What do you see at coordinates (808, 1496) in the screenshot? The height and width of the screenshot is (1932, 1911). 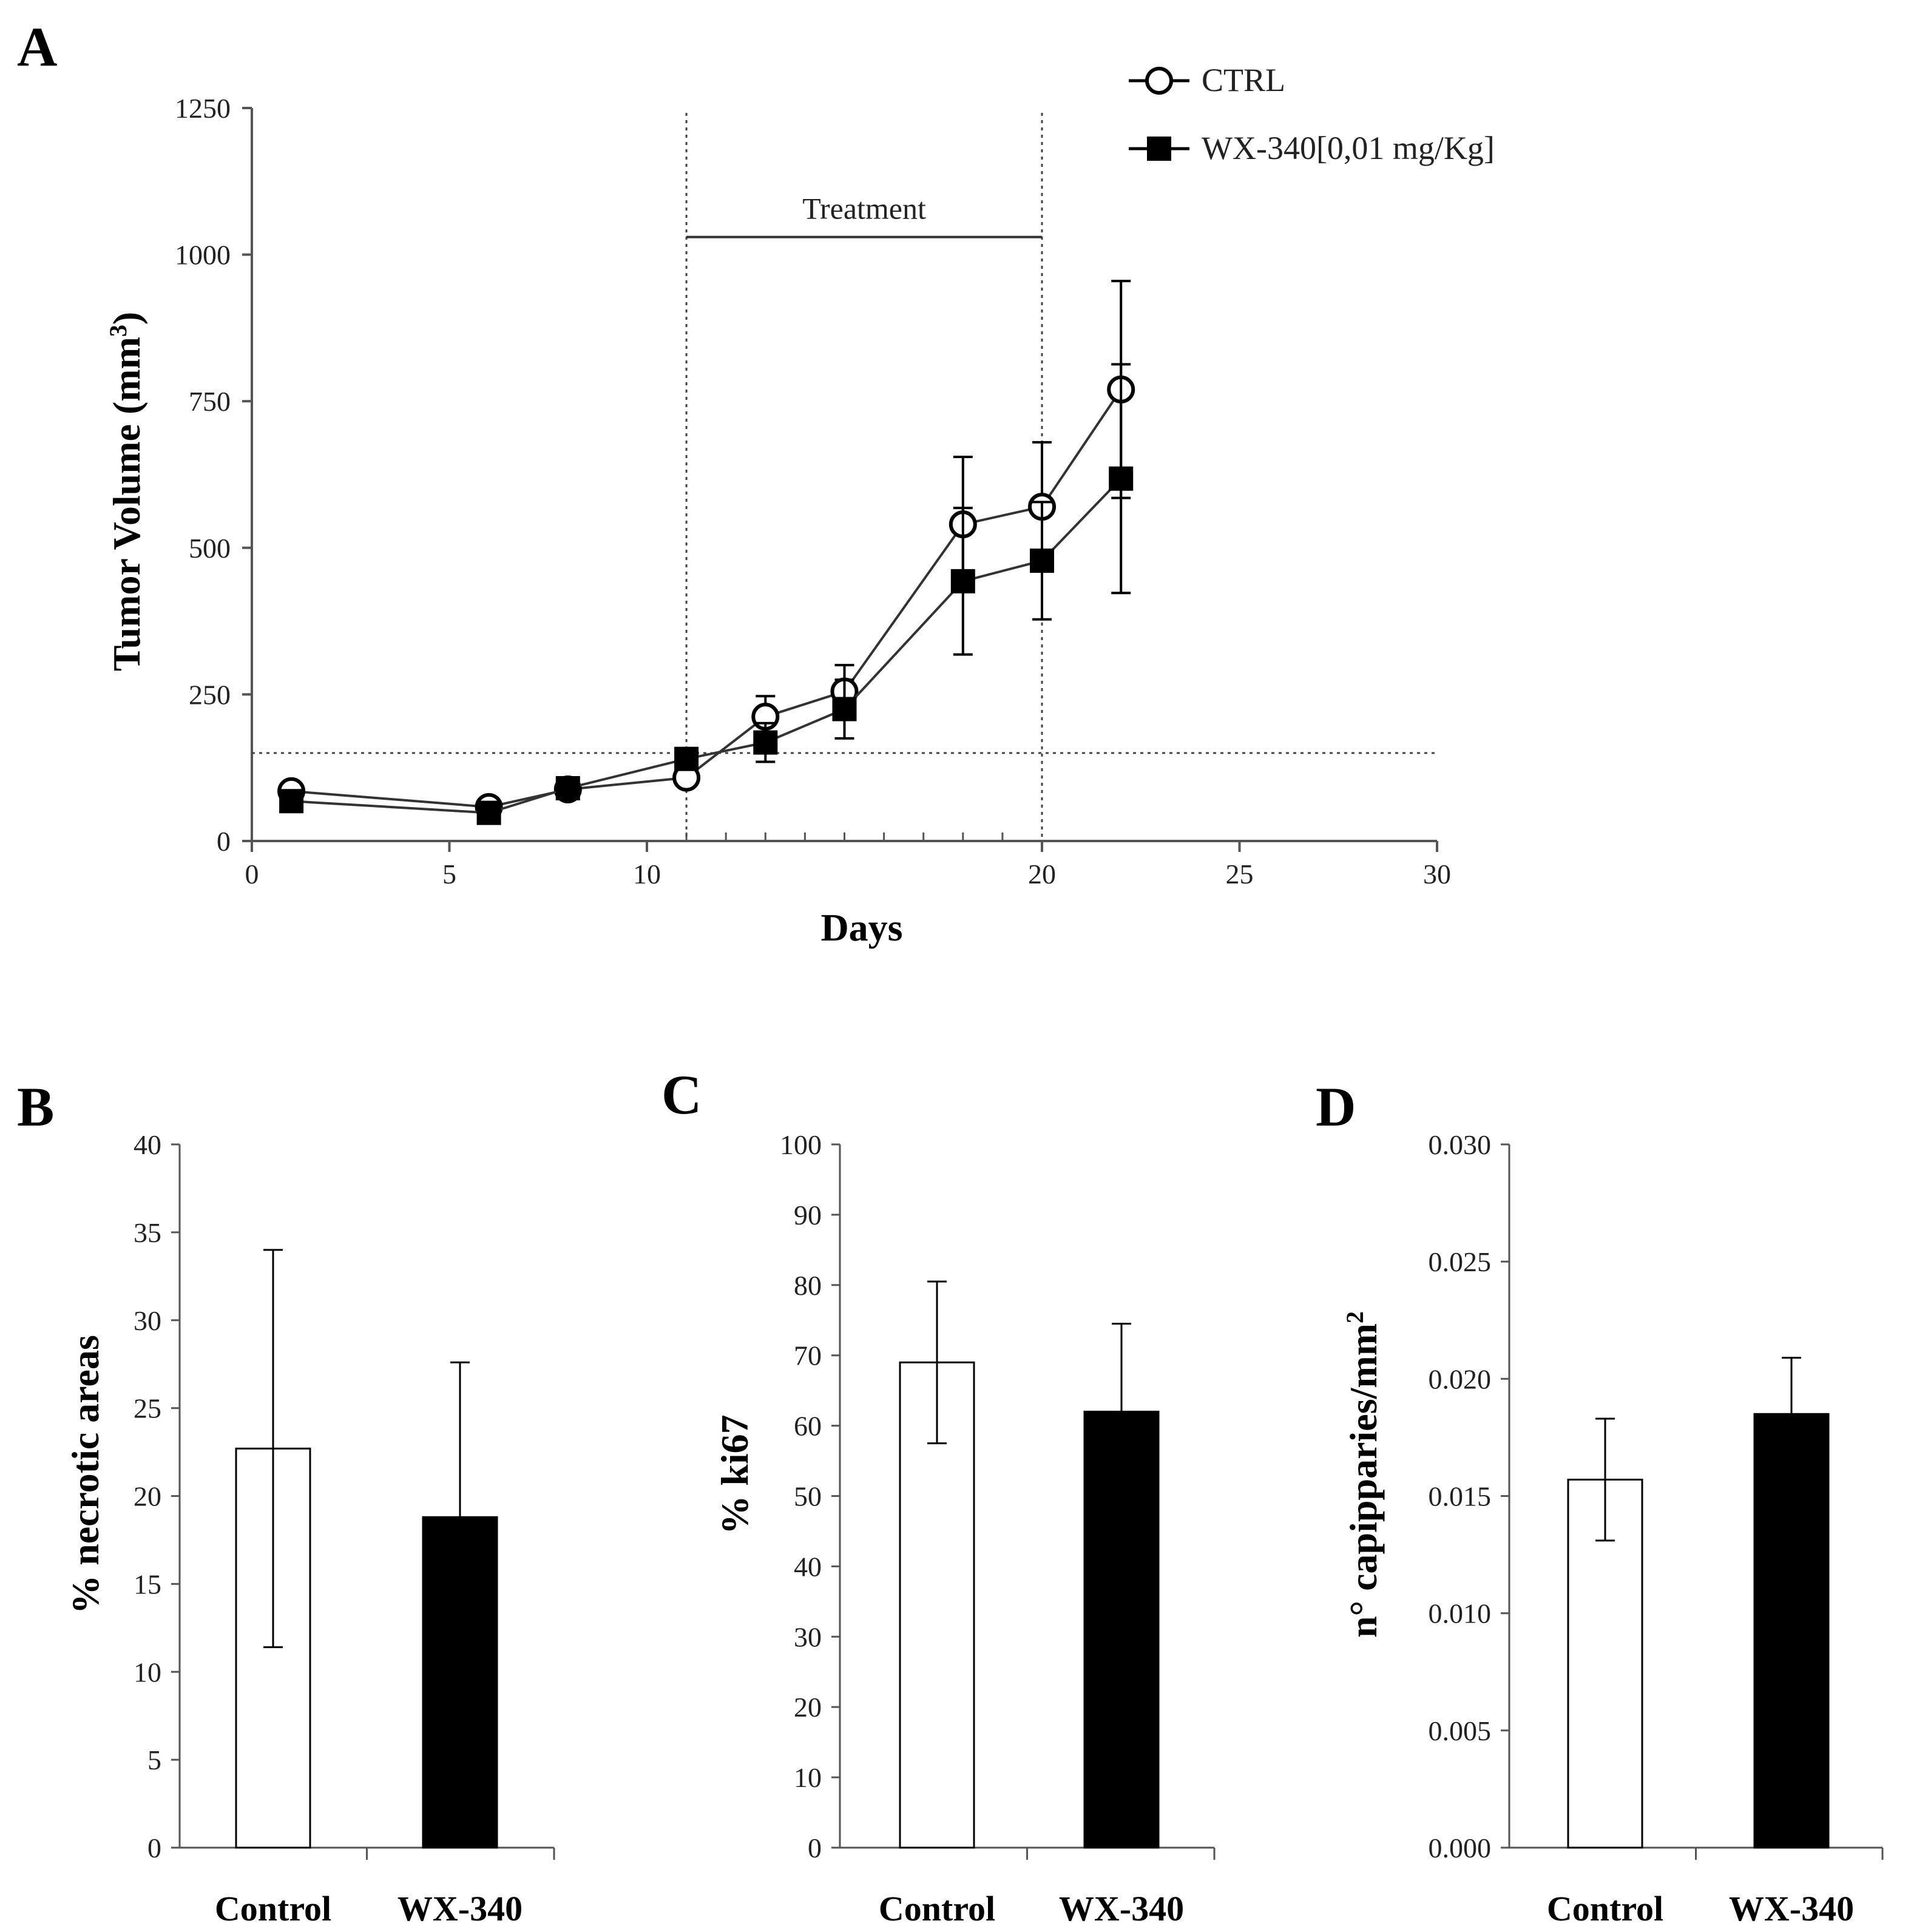 I see `y-tick-label: 50` at bounding box center [808, 1496].